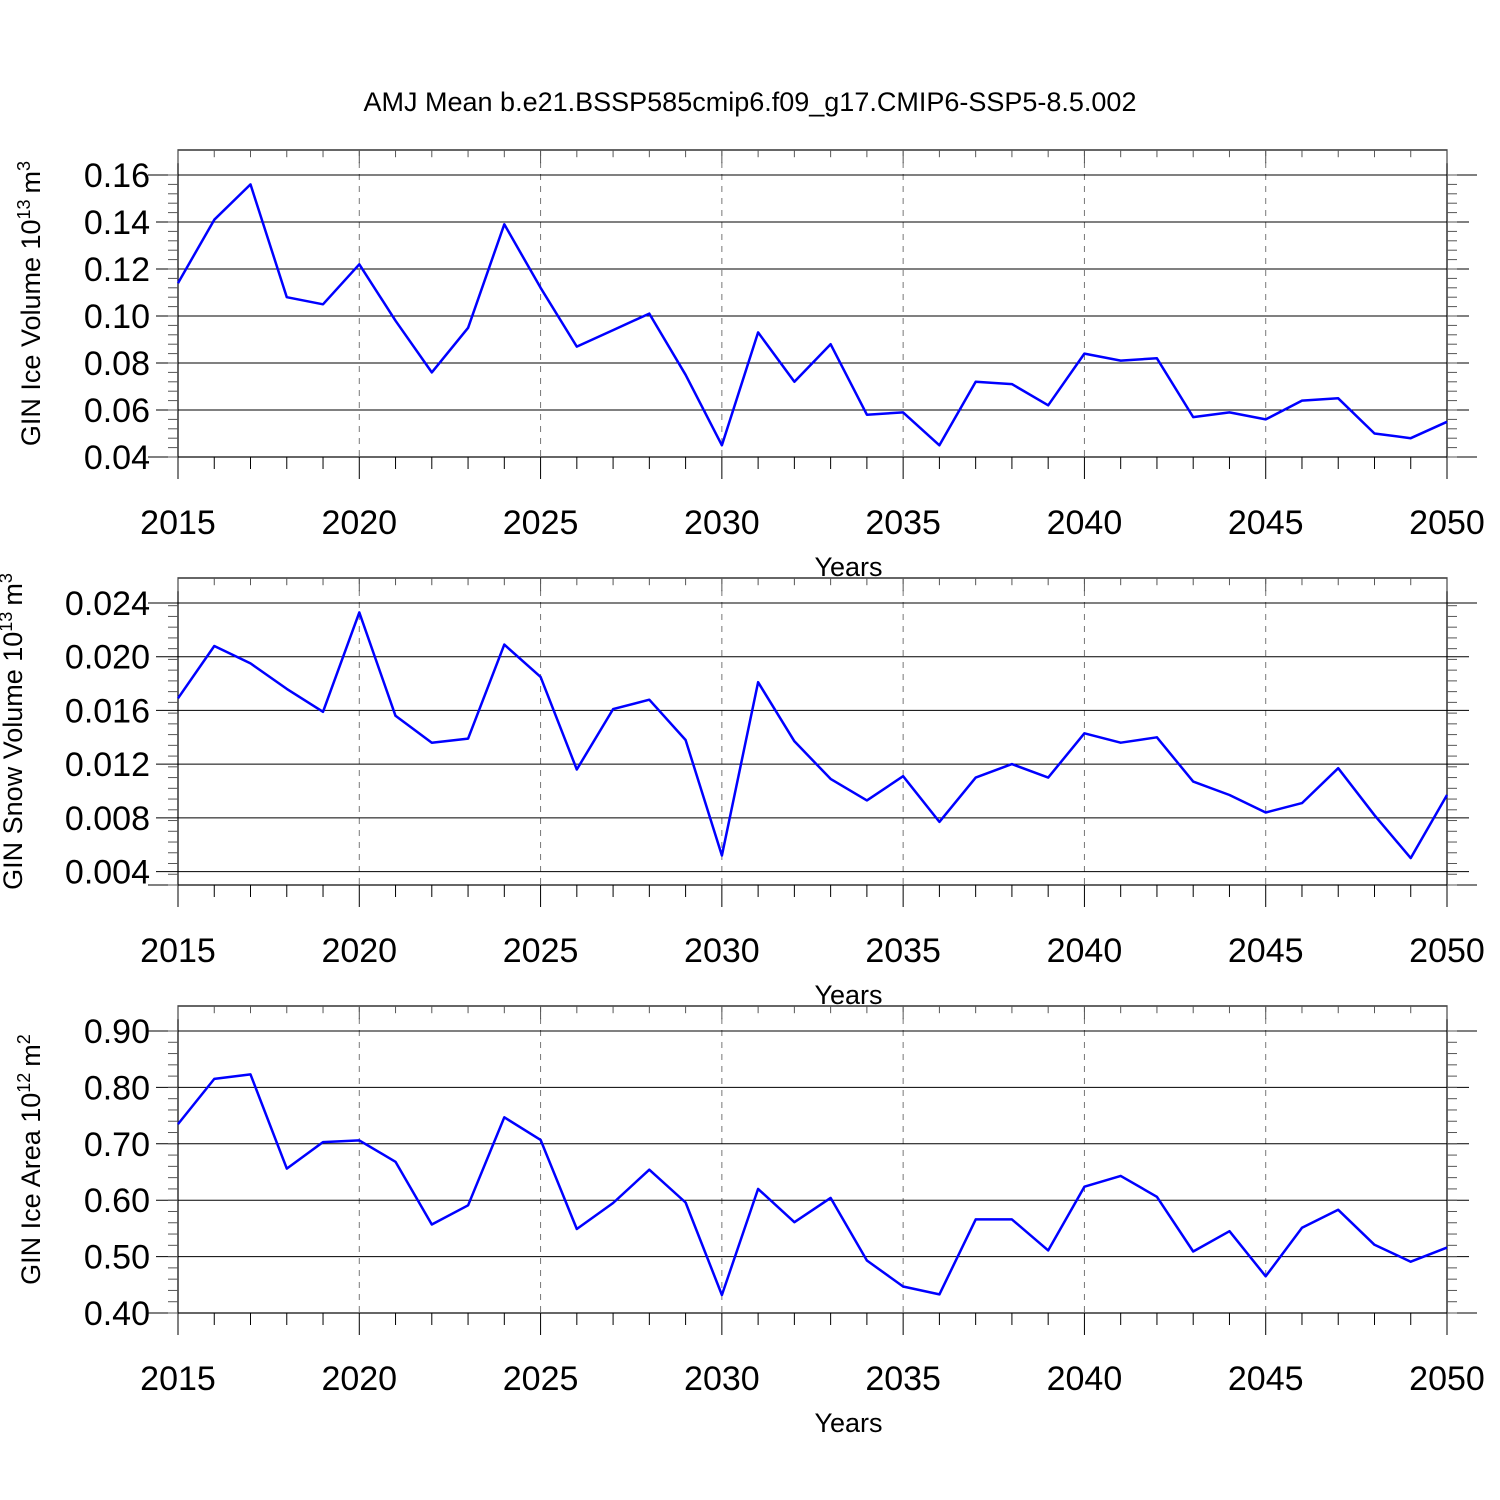 This screenshot has height=1500, width=1500. What do you see at coordinates (117, 176) in the screenshot?
I see `y-tick-label: 0.16` at bounding box center [117, 176].